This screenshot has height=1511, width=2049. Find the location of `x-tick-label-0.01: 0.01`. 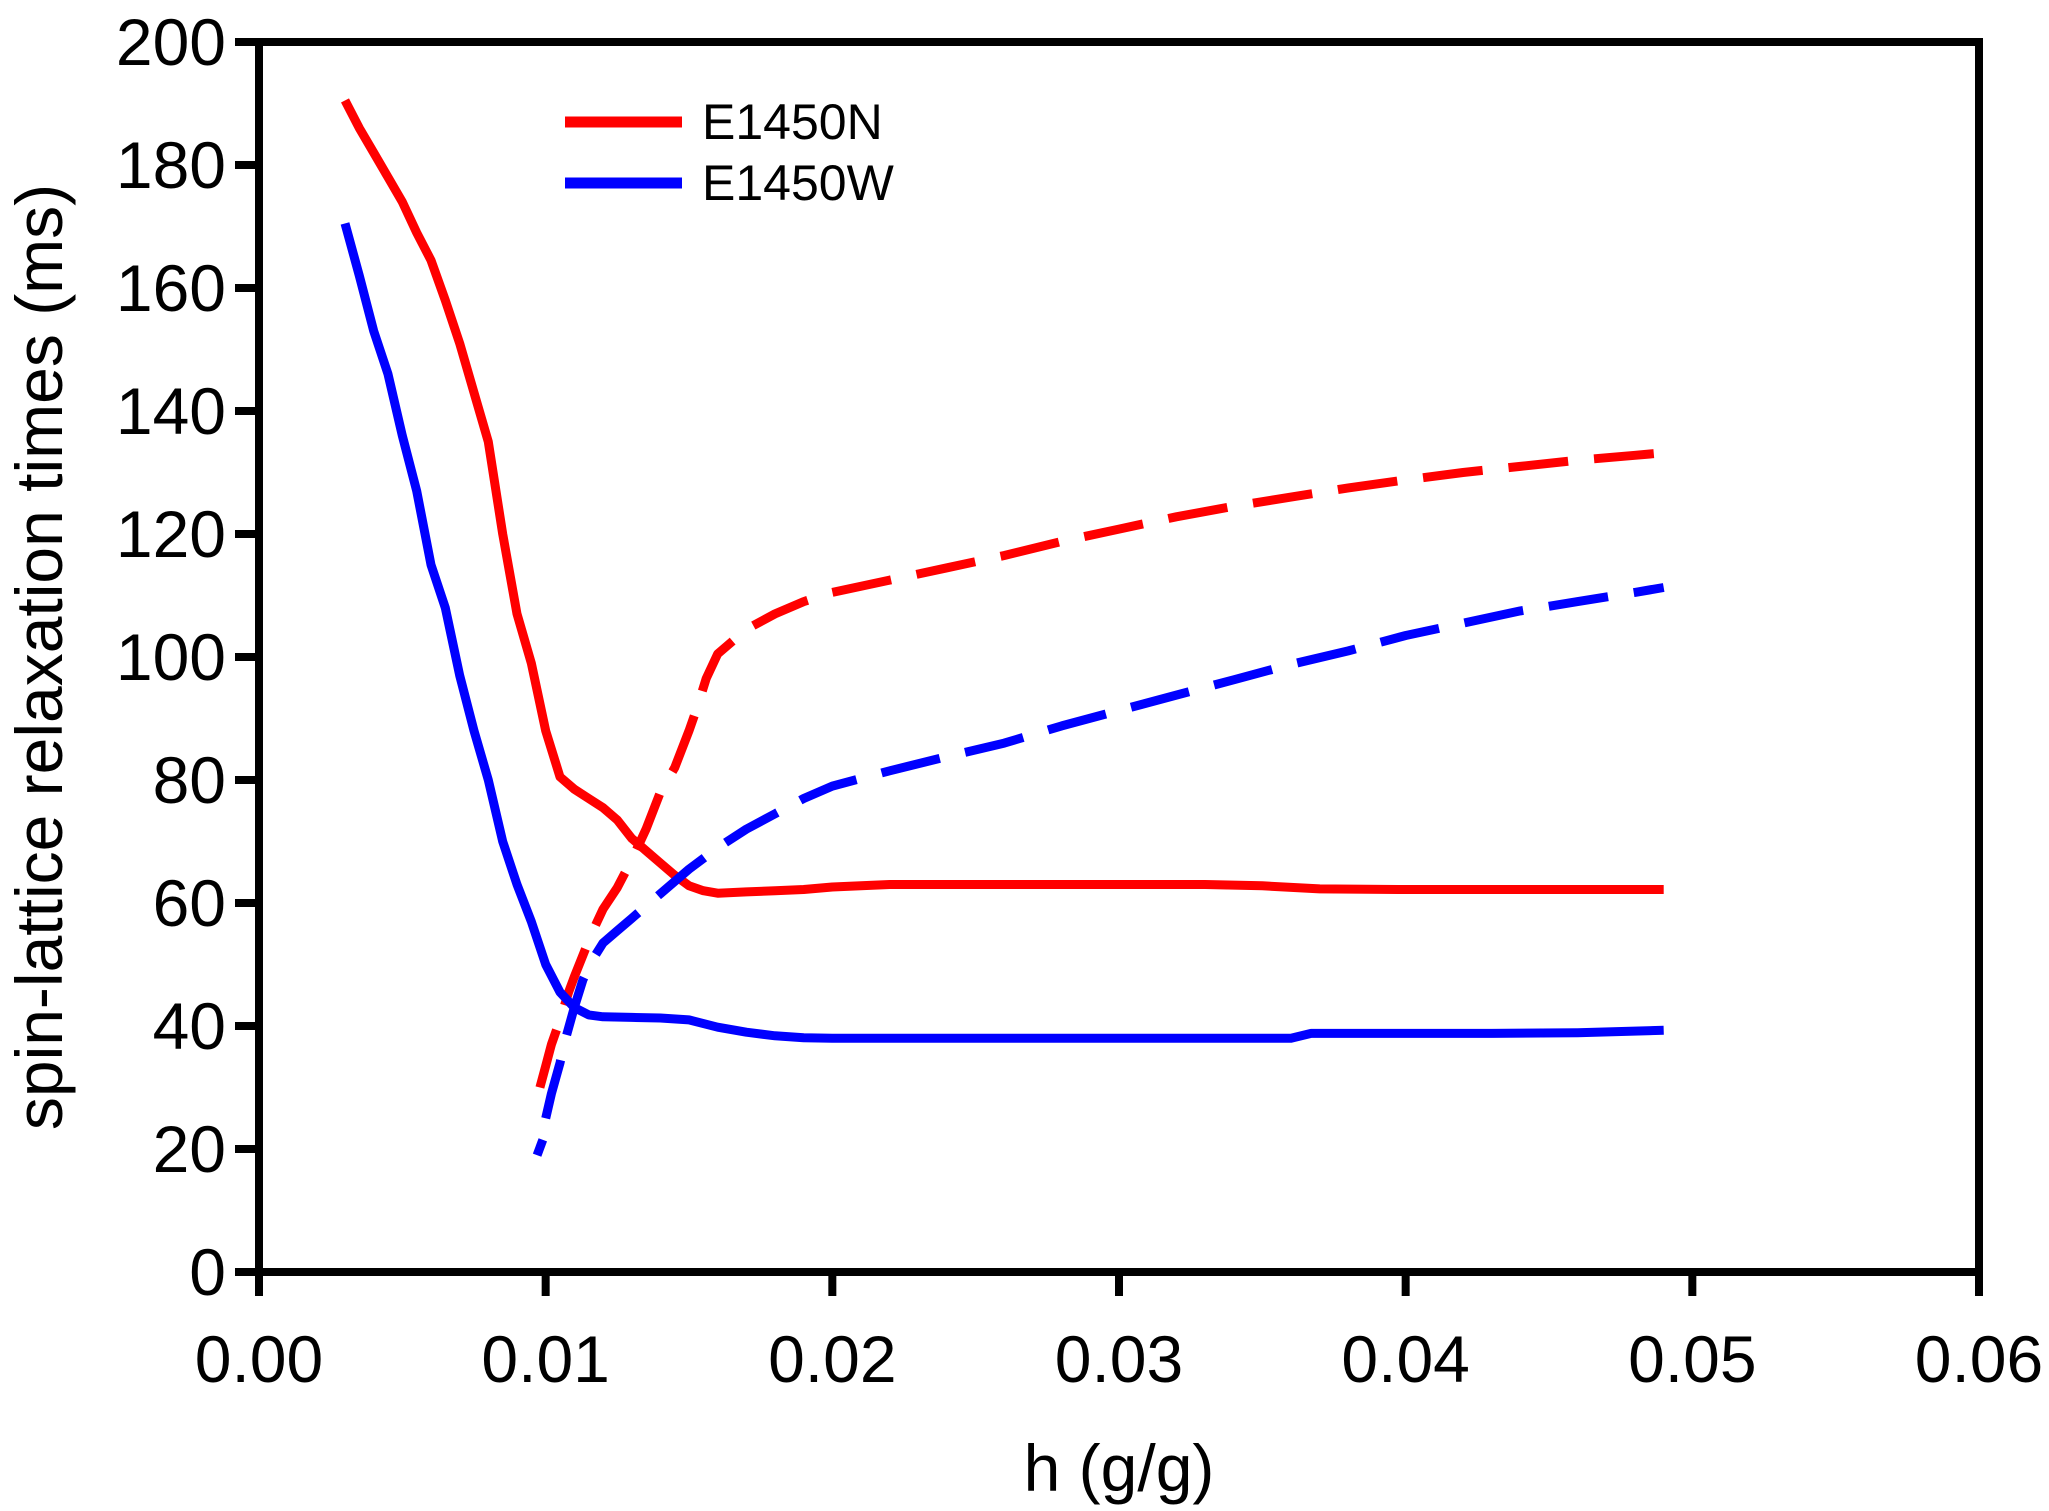

x-tick-label-0.01: 0.01 is located at coordinates (545, 1359).